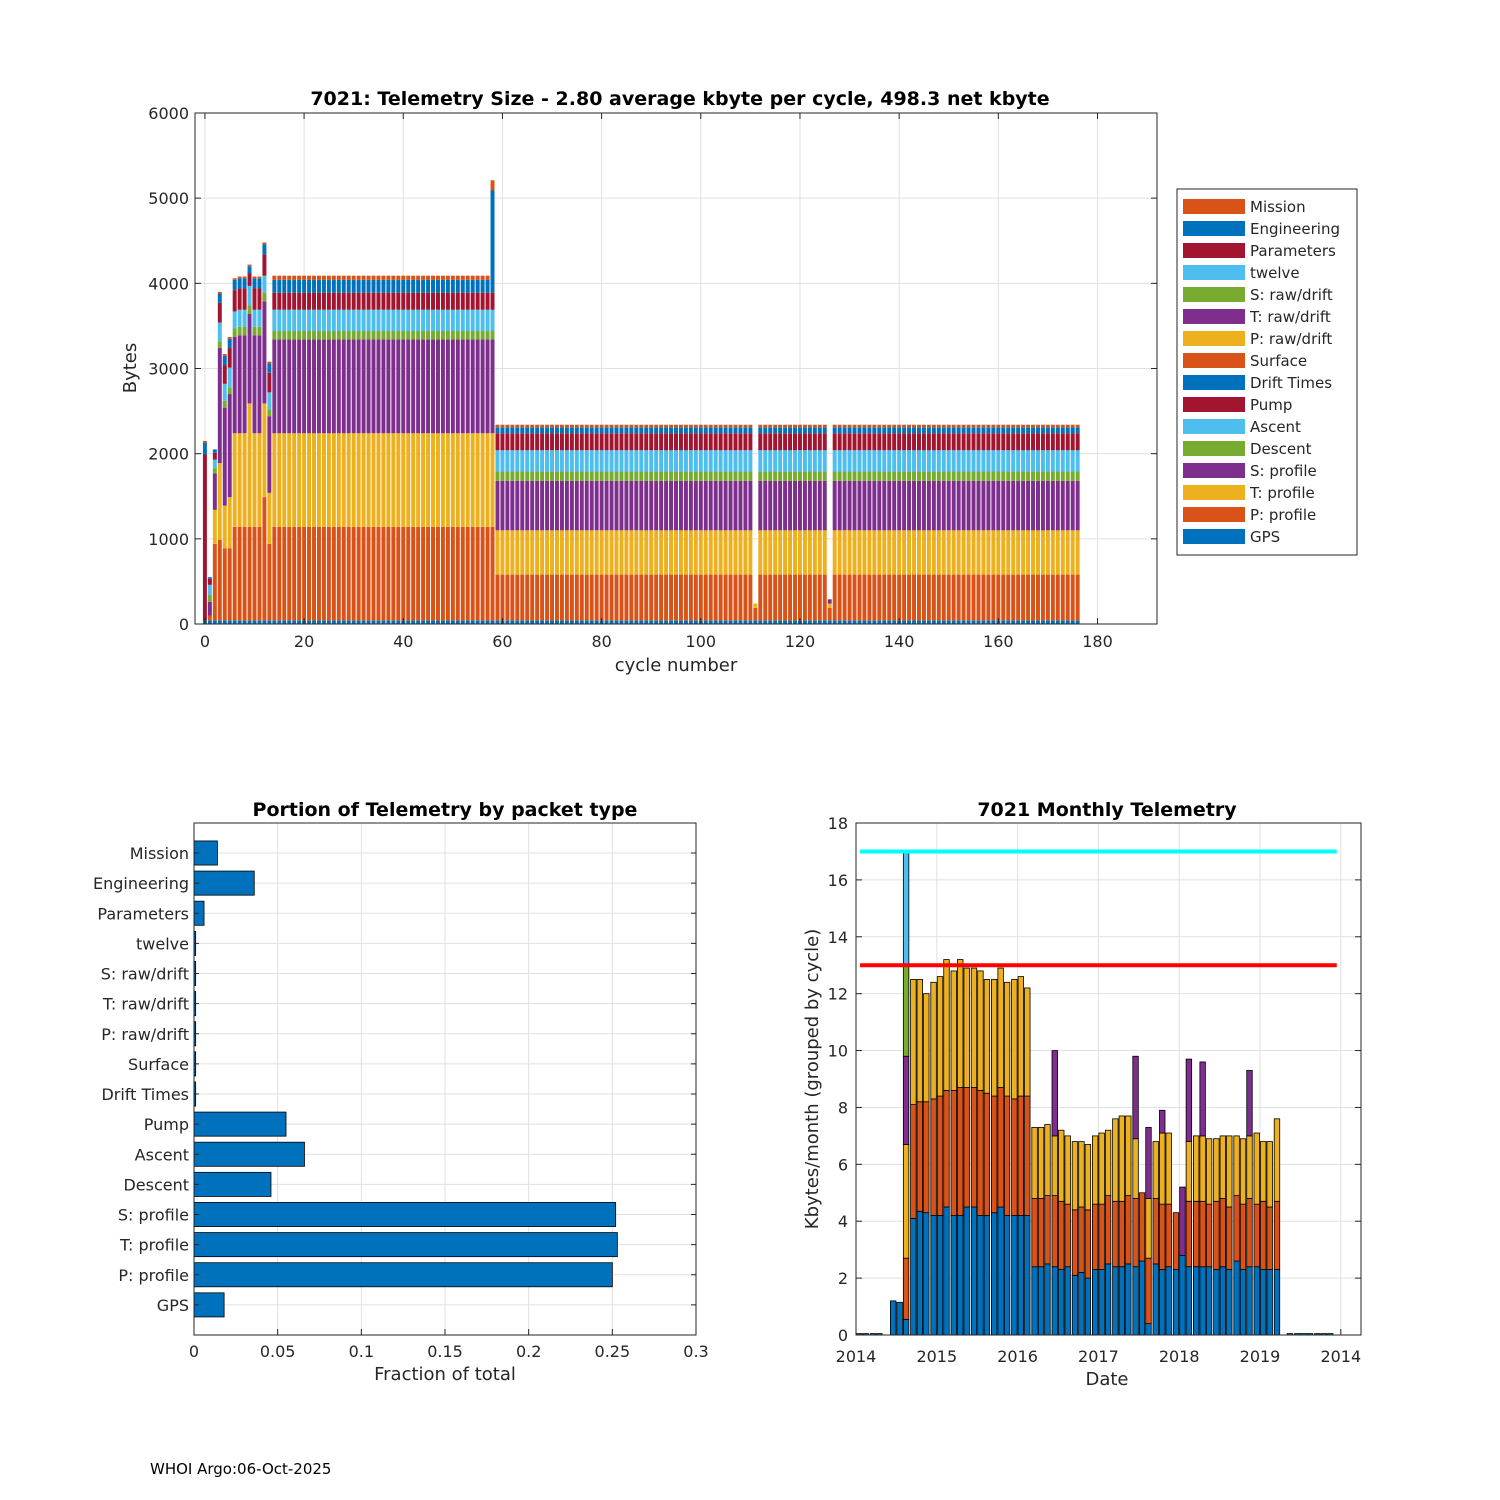  Describe the element at coordinates (249, 1154) in the screenshot. I see `bar-ascent` at that location.